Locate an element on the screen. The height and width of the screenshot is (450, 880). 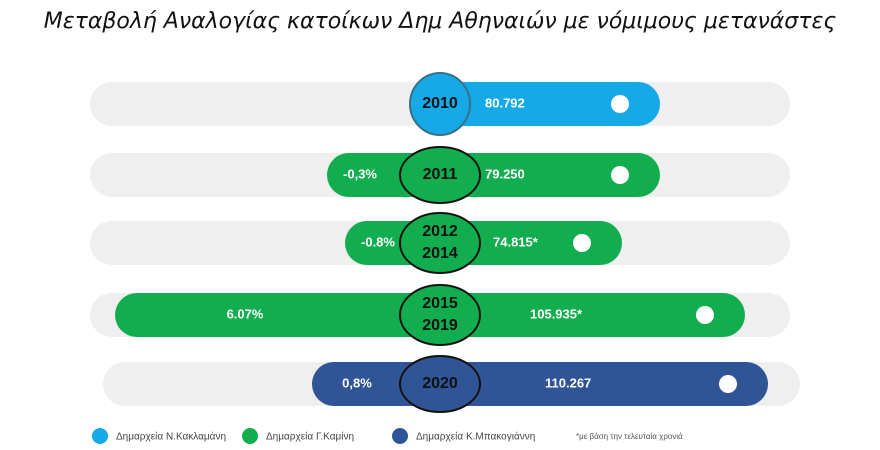
value: 74.815* is located at coordinates (516, 241).